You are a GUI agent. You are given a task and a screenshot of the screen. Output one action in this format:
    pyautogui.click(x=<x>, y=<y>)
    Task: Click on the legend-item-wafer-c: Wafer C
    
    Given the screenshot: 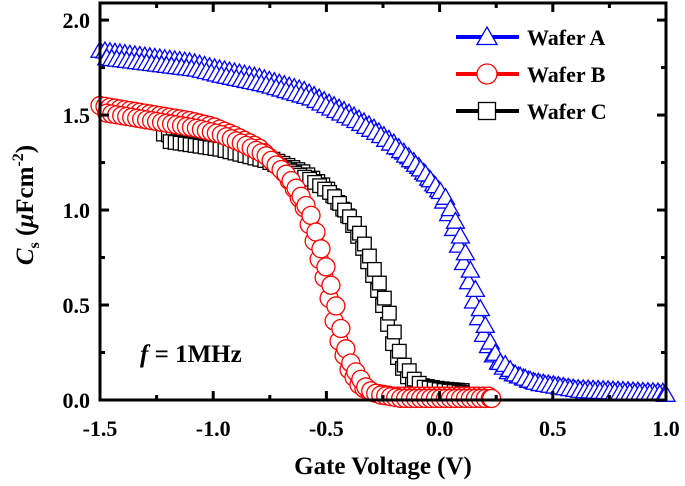 What is the action you would take?
    pyautogui.click(x=531, y=111)
    